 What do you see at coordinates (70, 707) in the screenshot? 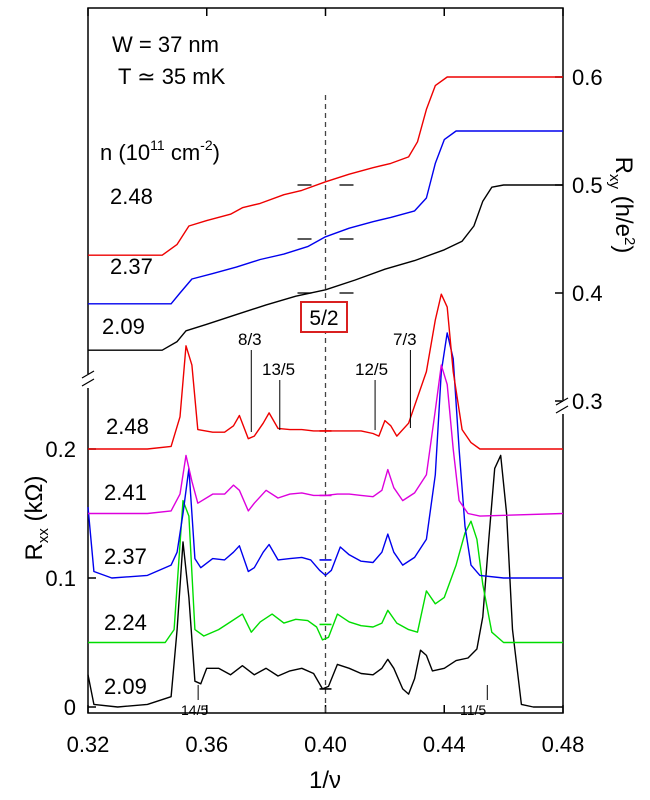
I see `rxx-tick-label: 0` at bounding box center [70, 707].